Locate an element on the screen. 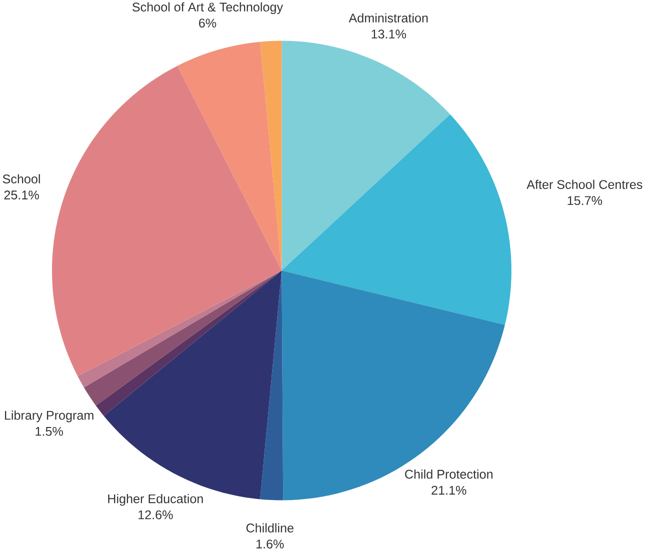  slice-label: Administration is located at coordinates (388, 18).